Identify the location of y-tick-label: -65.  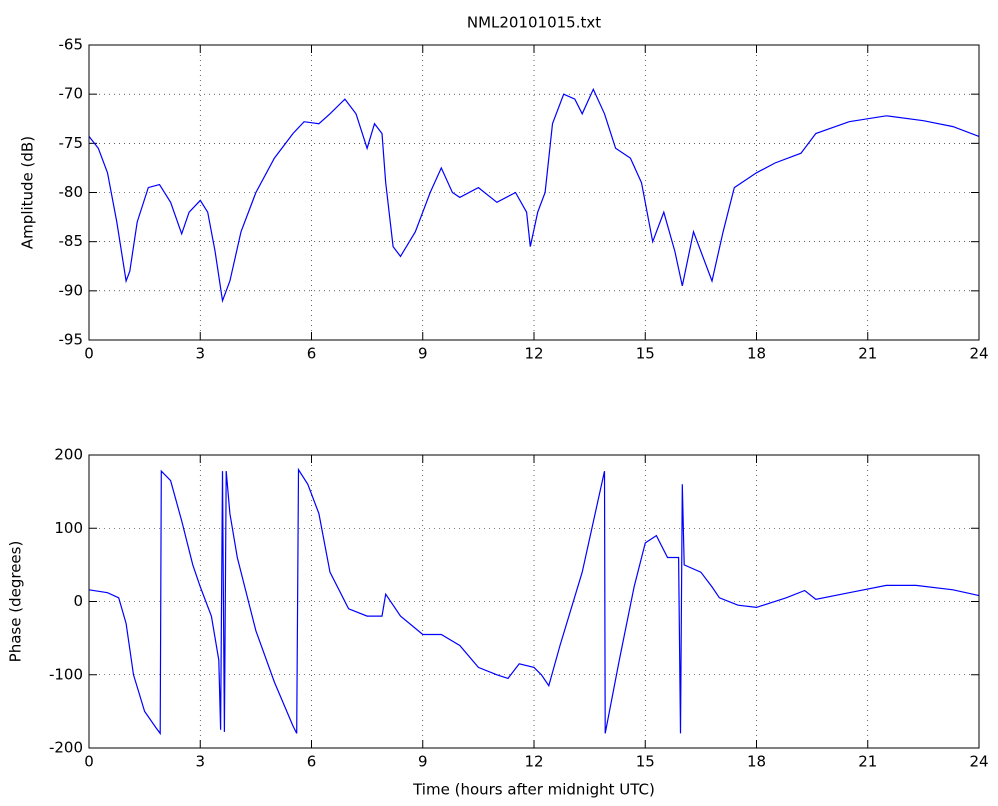
(71, 45).